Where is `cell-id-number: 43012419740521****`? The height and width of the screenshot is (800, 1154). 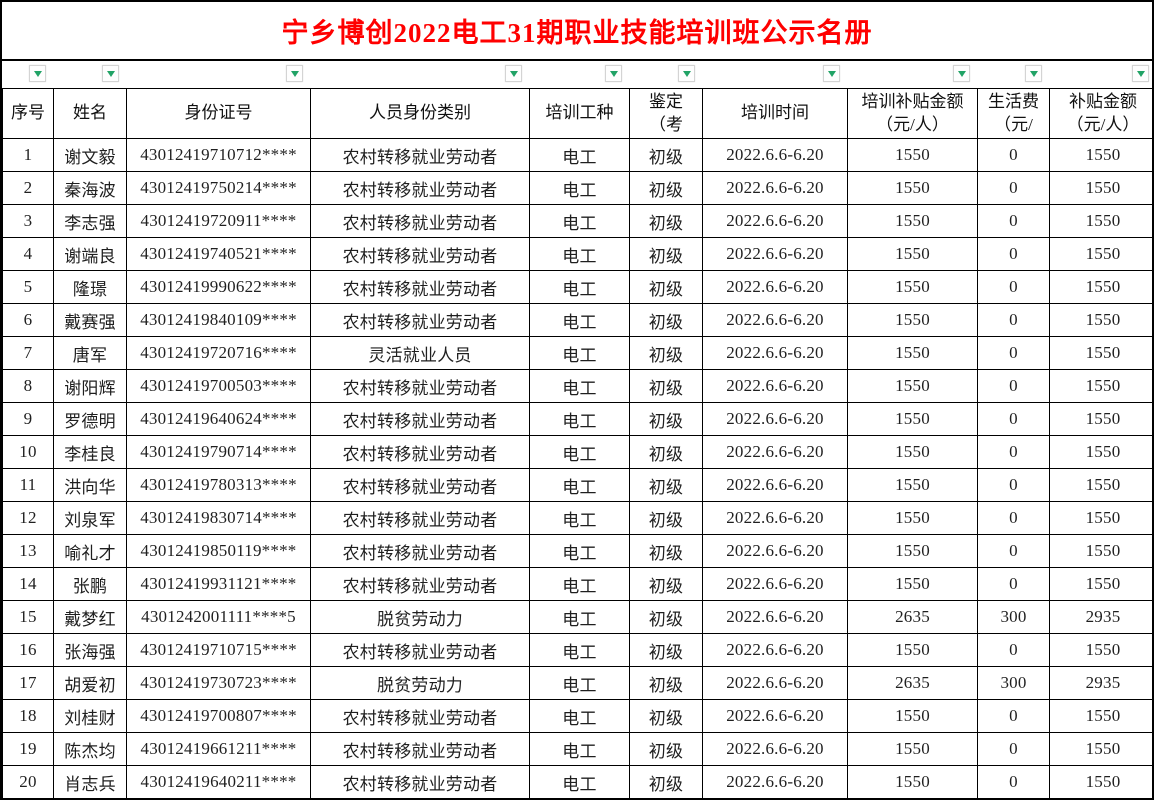
cell-id-number: 43012419740521**** is located at coordinates (218, 254).